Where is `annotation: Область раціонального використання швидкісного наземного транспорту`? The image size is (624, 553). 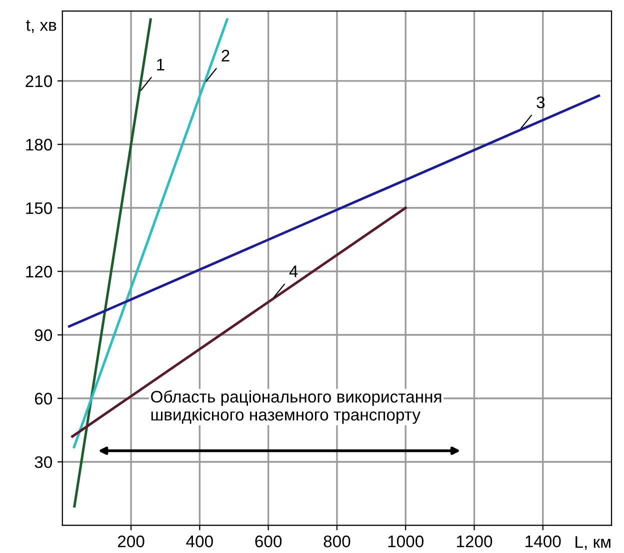
annotation: Область раціонального використання швидкісного наземного транспорту is located at coordinates (296, 407).